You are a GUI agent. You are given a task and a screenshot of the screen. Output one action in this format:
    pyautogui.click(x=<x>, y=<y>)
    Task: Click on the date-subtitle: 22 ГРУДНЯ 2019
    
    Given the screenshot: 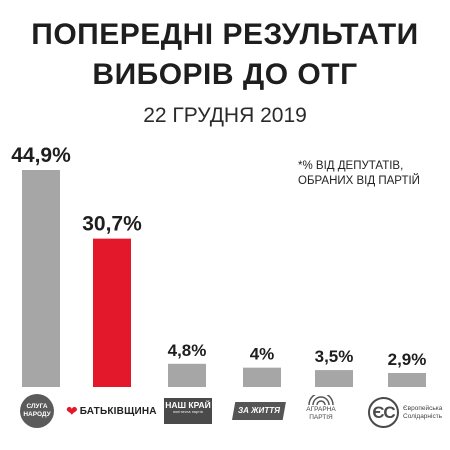 What is the action you would take?
    pyautogui.click(x=225, y=115)
    